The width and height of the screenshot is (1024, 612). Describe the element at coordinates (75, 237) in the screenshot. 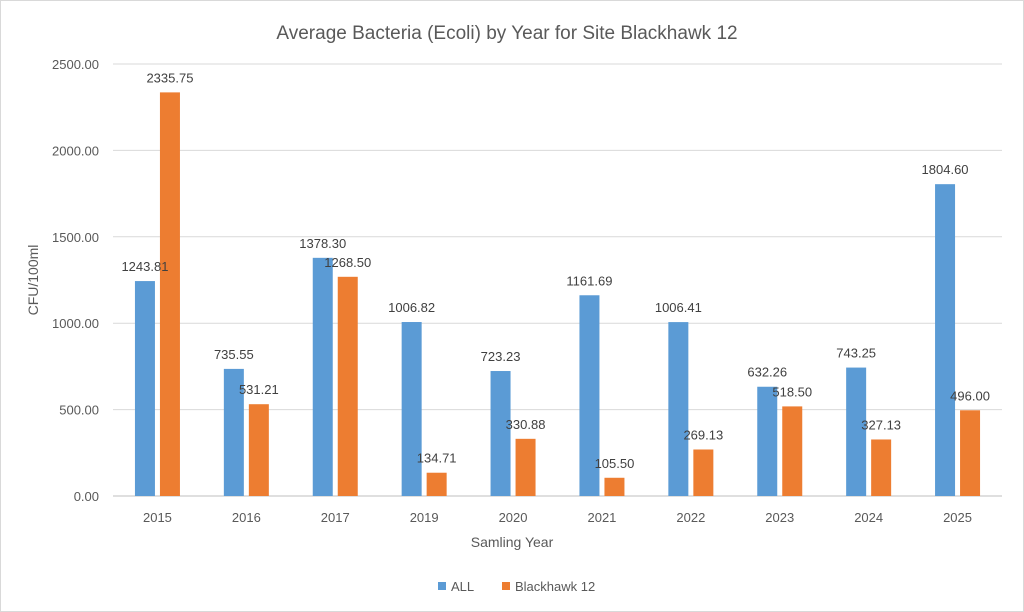

I see `y-tick-label: 1500.00` at that location.